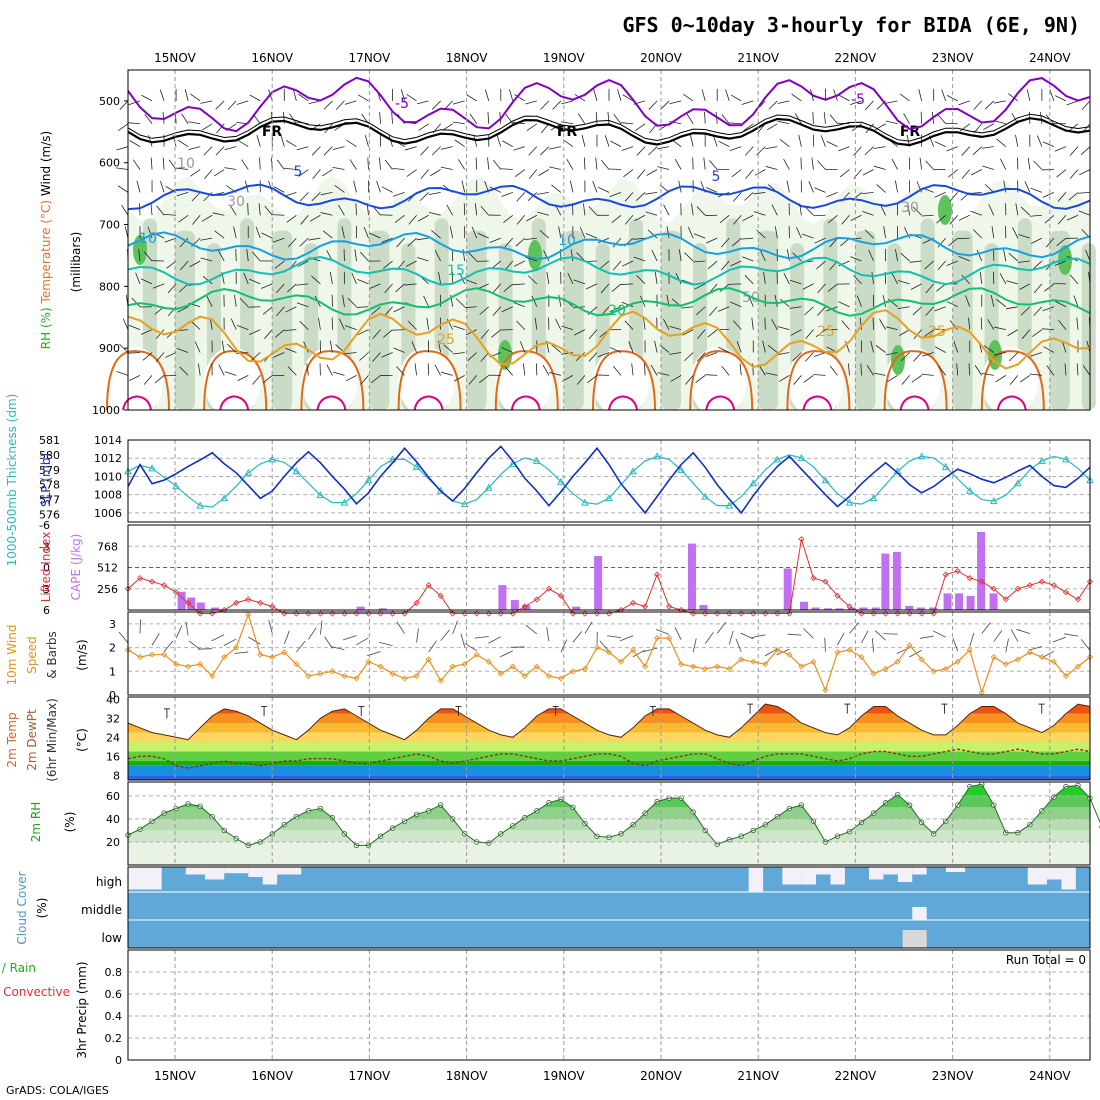 The image size is (1100, 1100). Describe the element at coordinates (118, 1060) in the screenshot. I see `precip-tick: 0` at that location.